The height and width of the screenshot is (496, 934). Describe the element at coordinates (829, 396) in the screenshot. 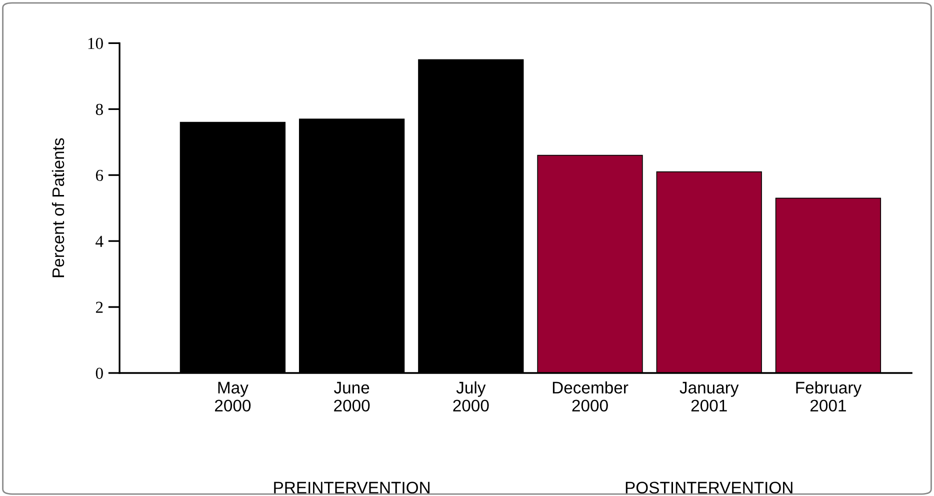

I see `x-tick-label: February 2001` at that location.